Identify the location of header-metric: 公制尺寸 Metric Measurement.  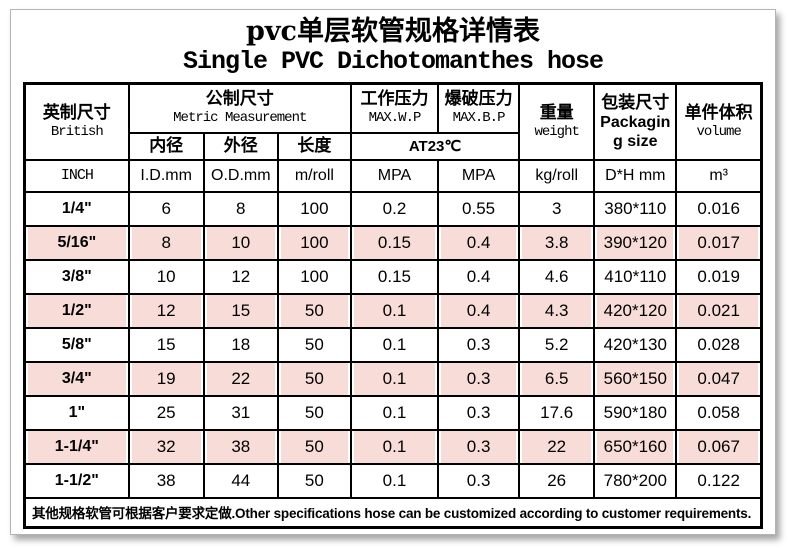
(239, 108).